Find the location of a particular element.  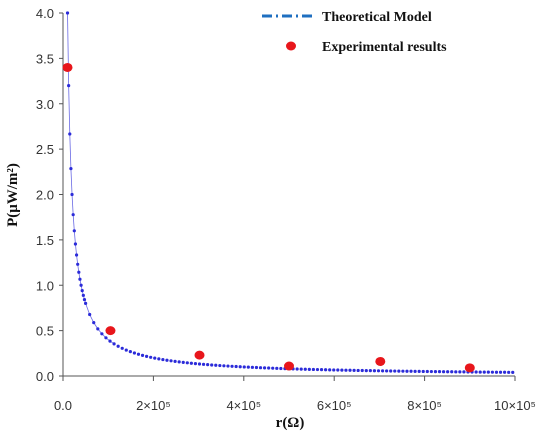

legend-theoretical-label: Theoretical Model is located at coordinates (377, 17).